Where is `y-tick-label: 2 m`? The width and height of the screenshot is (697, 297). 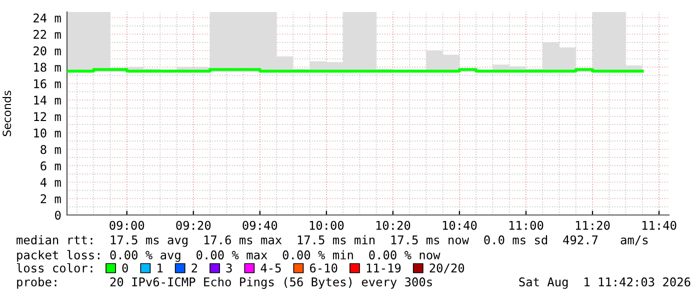 y-tick-label: 2 m is located at coordinates (50, 199).